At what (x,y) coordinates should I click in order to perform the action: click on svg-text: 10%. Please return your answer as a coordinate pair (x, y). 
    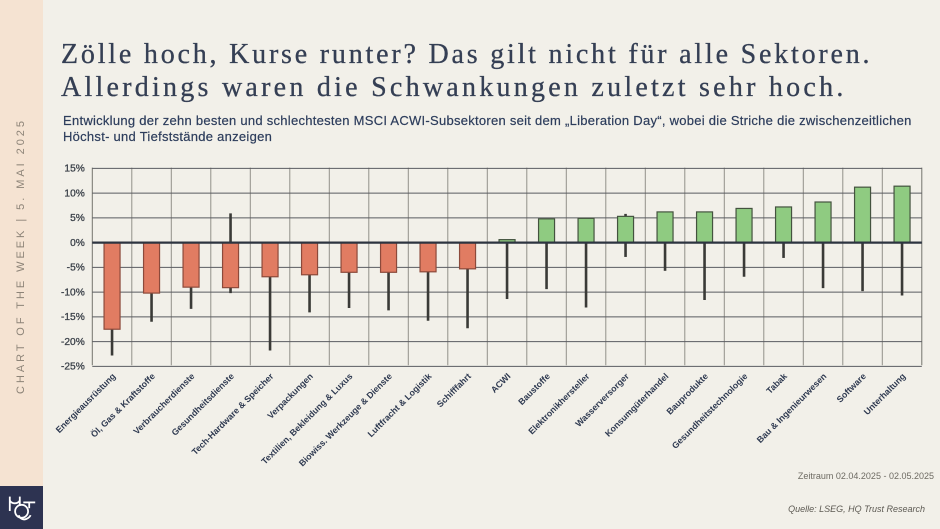
    Looking at the image, I should click on (74, 193).